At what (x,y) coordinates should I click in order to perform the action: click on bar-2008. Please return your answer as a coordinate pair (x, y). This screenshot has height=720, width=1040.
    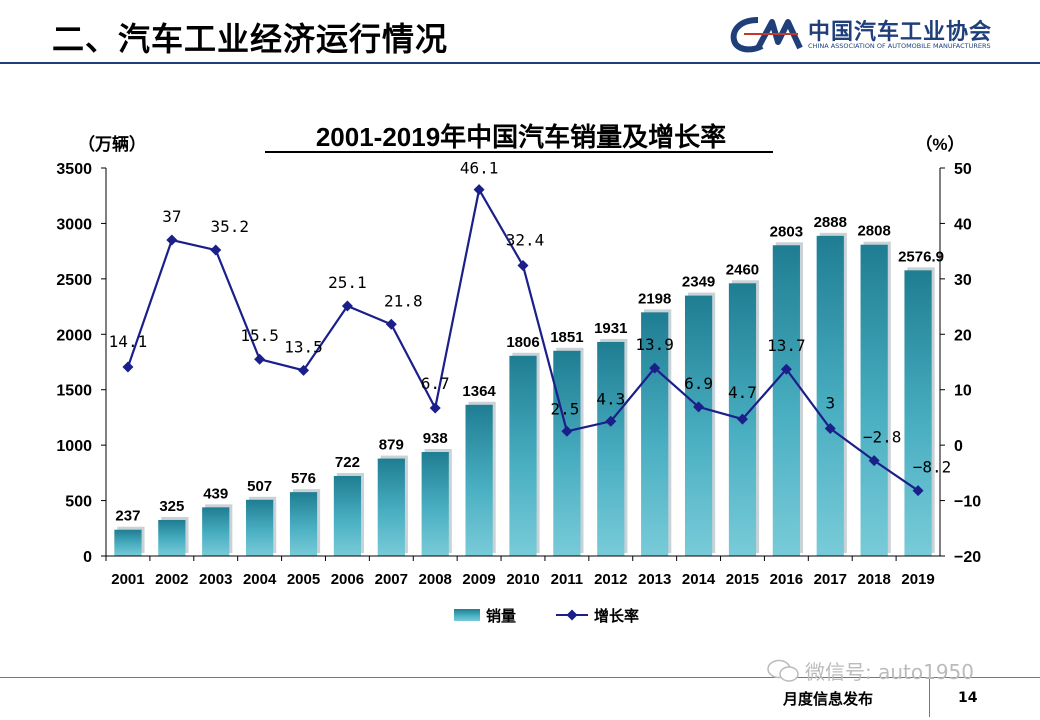
    Looking at the image, I should click on (435, 504).